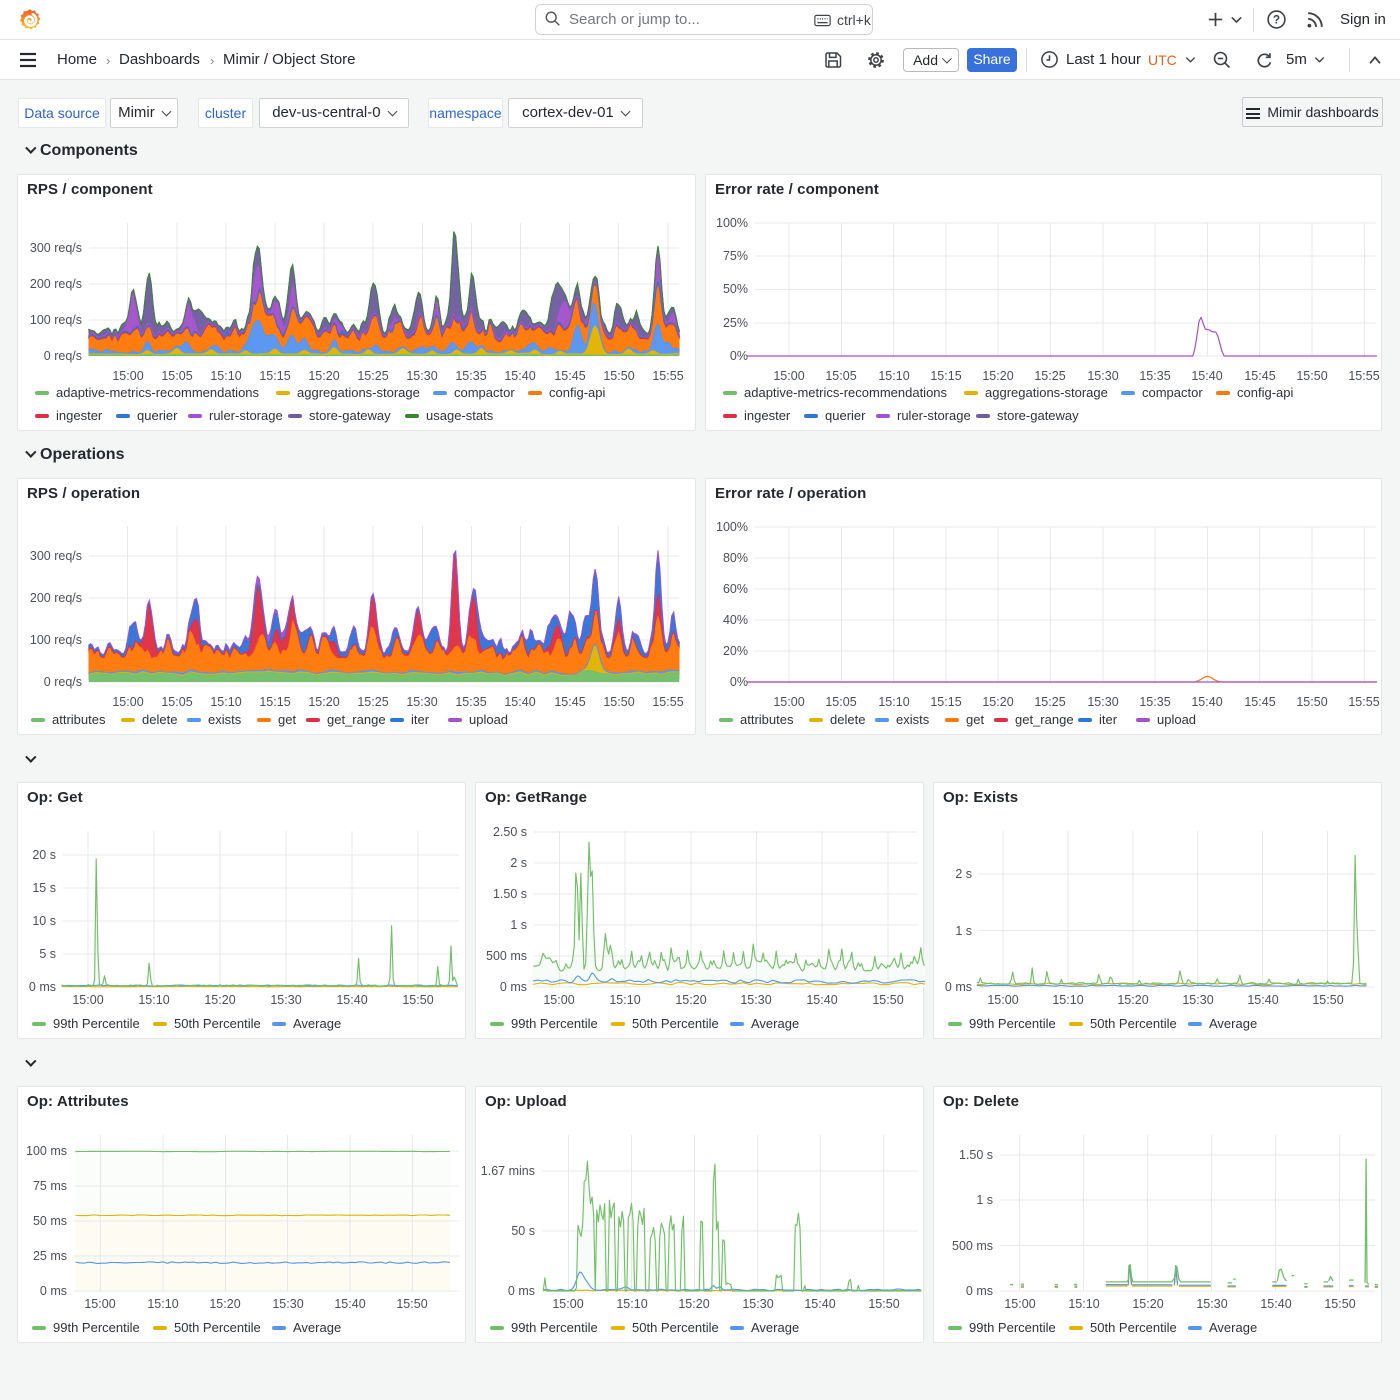 The image size is (1400, 1400). I want to click on svg-text: 25 ms, so click(50, 1256).